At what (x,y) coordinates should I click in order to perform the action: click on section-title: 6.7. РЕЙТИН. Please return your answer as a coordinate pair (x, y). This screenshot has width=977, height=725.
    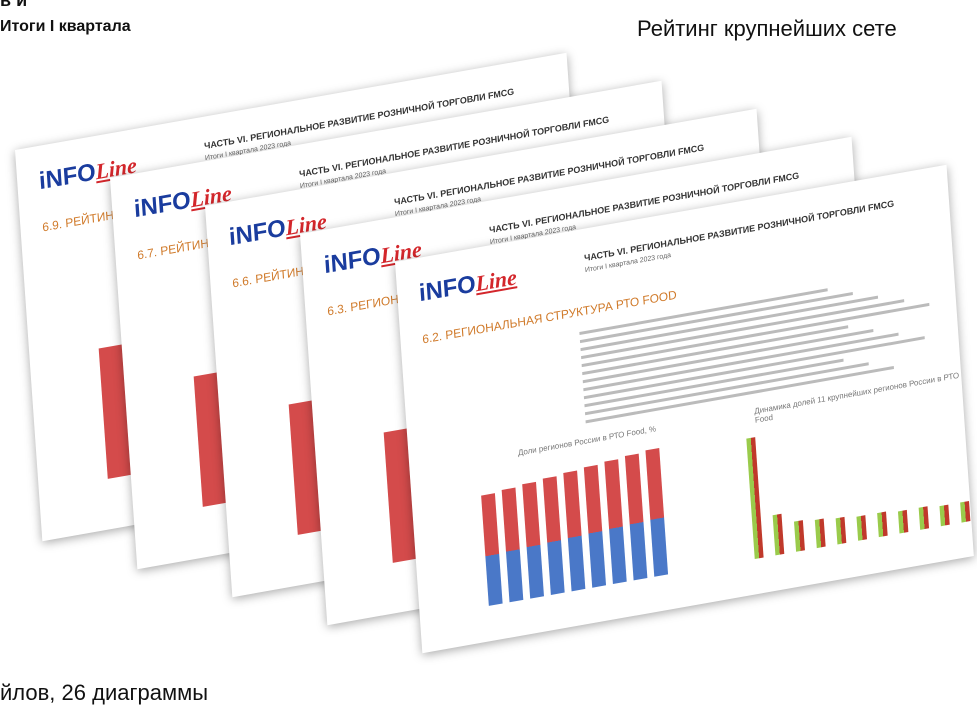
    Looking at the image, I should click on (173, 249).